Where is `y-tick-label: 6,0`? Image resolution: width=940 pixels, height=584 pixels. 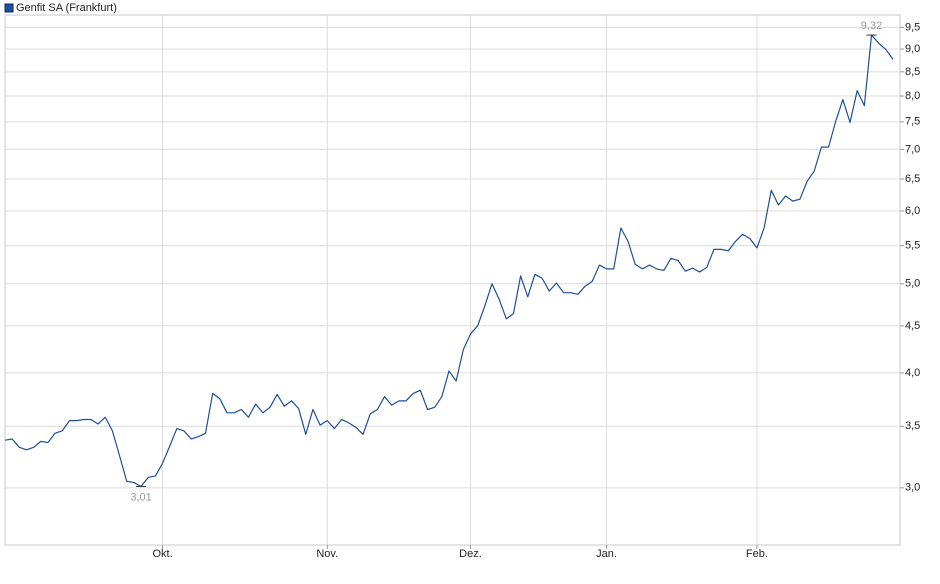
y-tick-label: 6,0 is located at coordinates (912, 211).